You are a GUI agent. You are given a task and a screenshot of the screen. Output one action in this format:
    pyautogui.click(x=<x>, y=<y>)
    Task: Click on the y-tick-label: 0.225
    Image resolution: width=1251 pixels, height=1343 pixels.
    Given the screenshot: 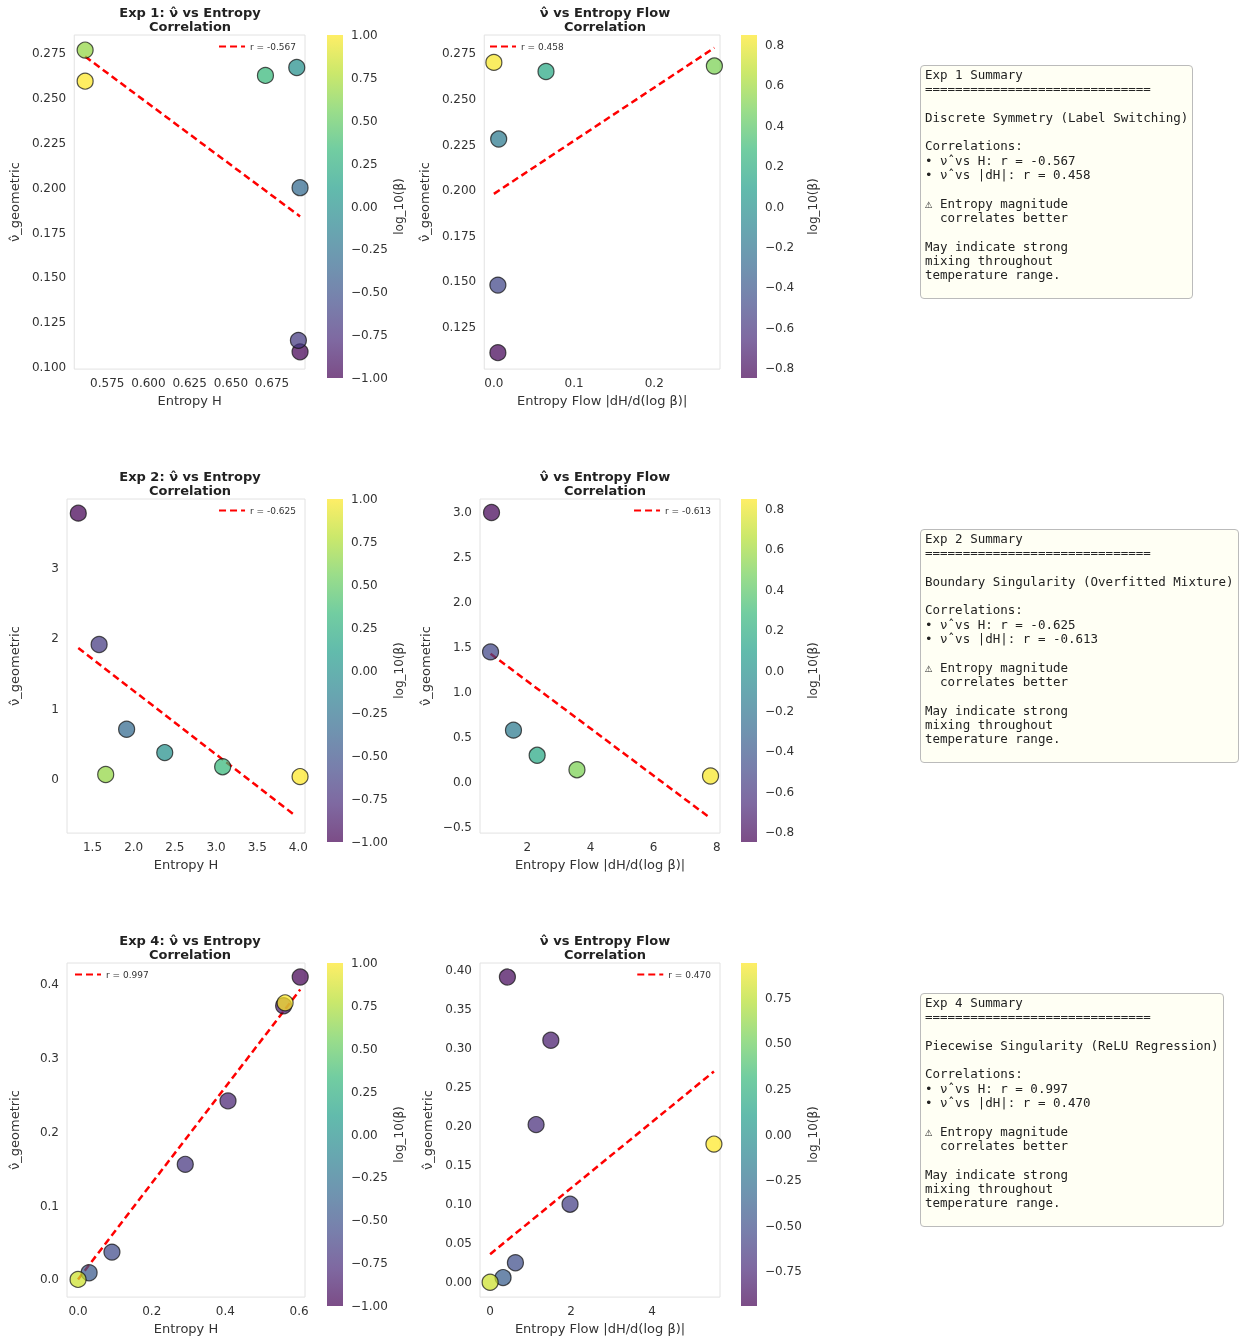 What is the action you would take?
    pyautogui.click(x=49, y=142)
    